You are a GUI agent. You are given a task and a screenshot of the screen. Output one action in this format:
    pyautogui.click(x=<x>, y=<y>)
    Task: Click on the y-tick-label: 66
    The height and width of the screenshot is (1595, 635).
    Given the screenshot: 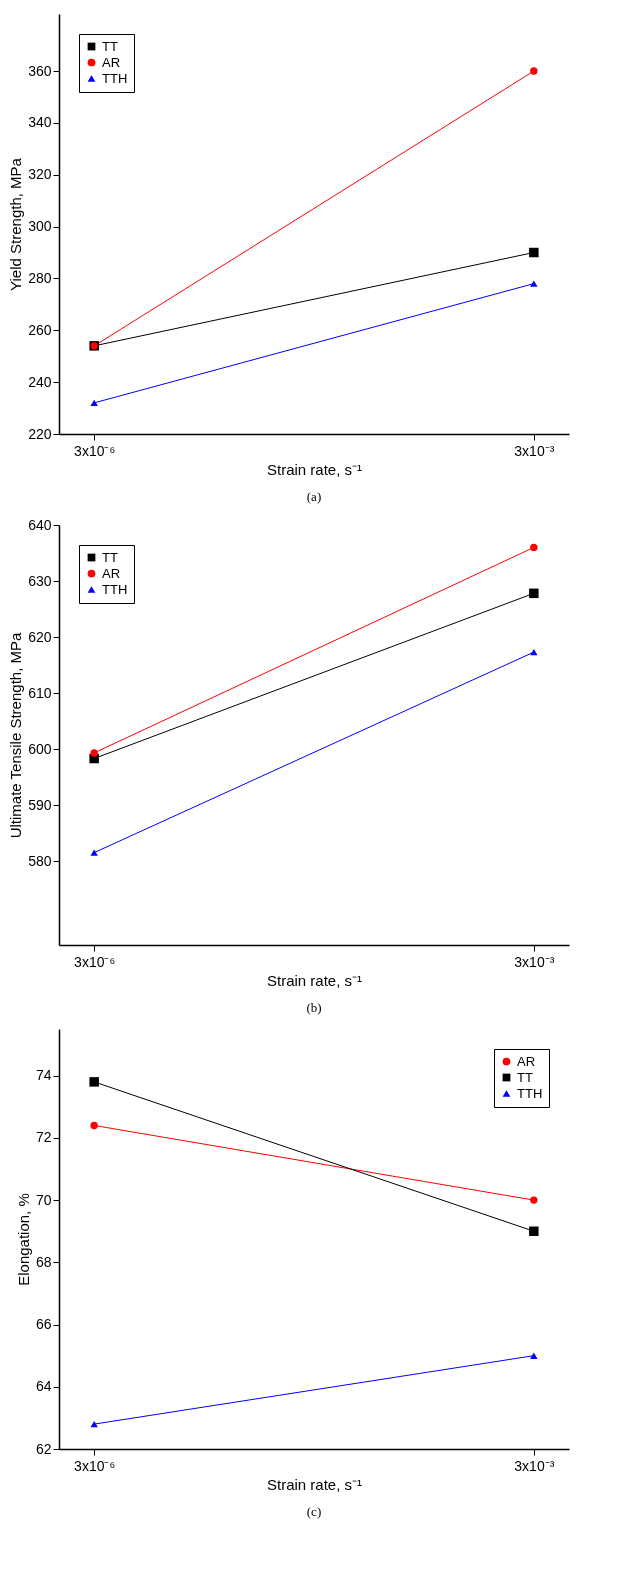 What is the action you would take?
    pyautogui.click(x=43, y=1324)
    